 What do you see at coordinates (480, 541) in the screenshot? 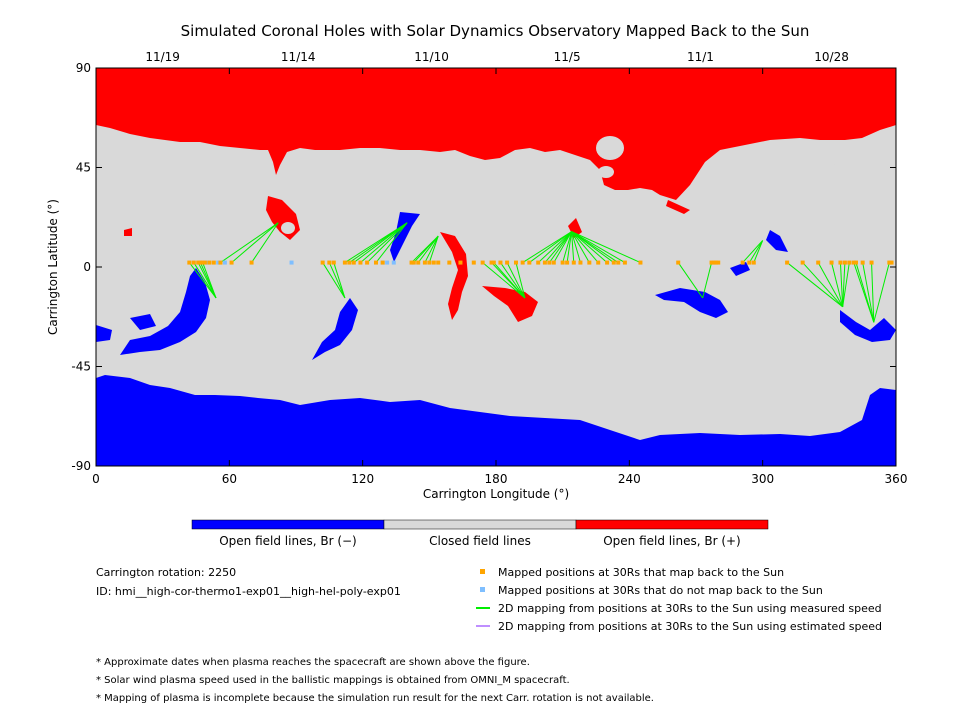
I see `colorbar-label-closed: Closed field lines` at bounding box center [480, 541].